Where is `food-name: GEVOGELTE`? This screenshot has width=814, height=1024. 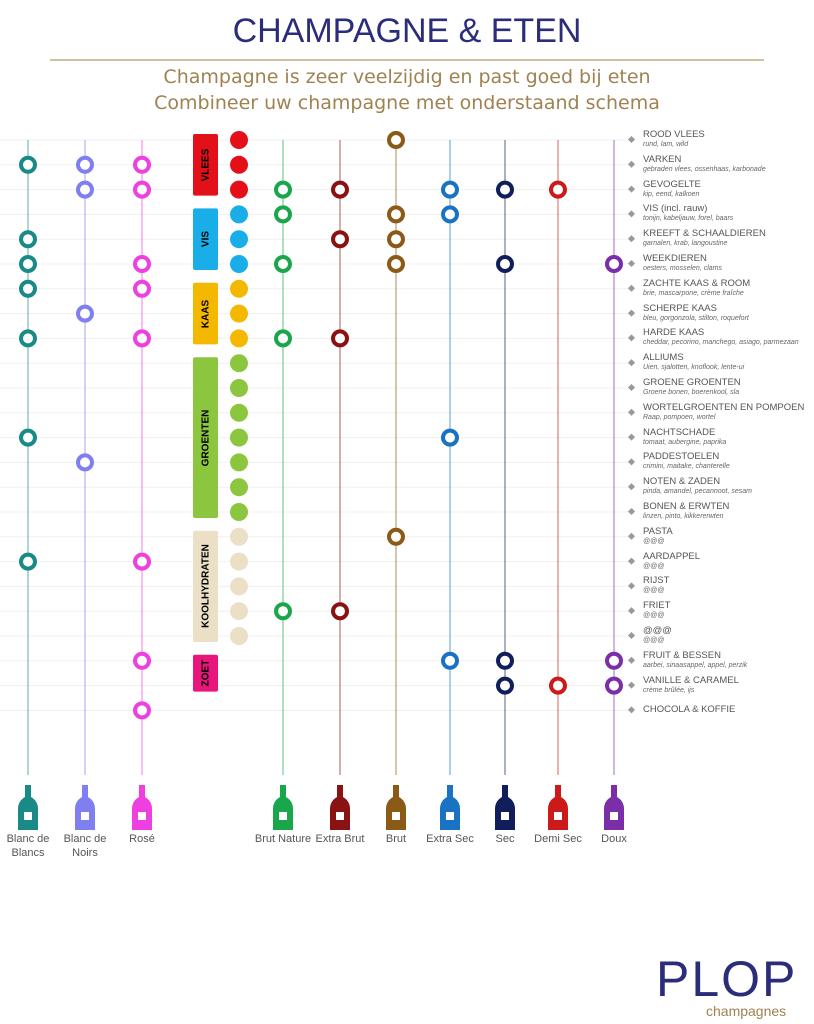 food-name: GEVOGELTE is located at coordinates (672, 184).